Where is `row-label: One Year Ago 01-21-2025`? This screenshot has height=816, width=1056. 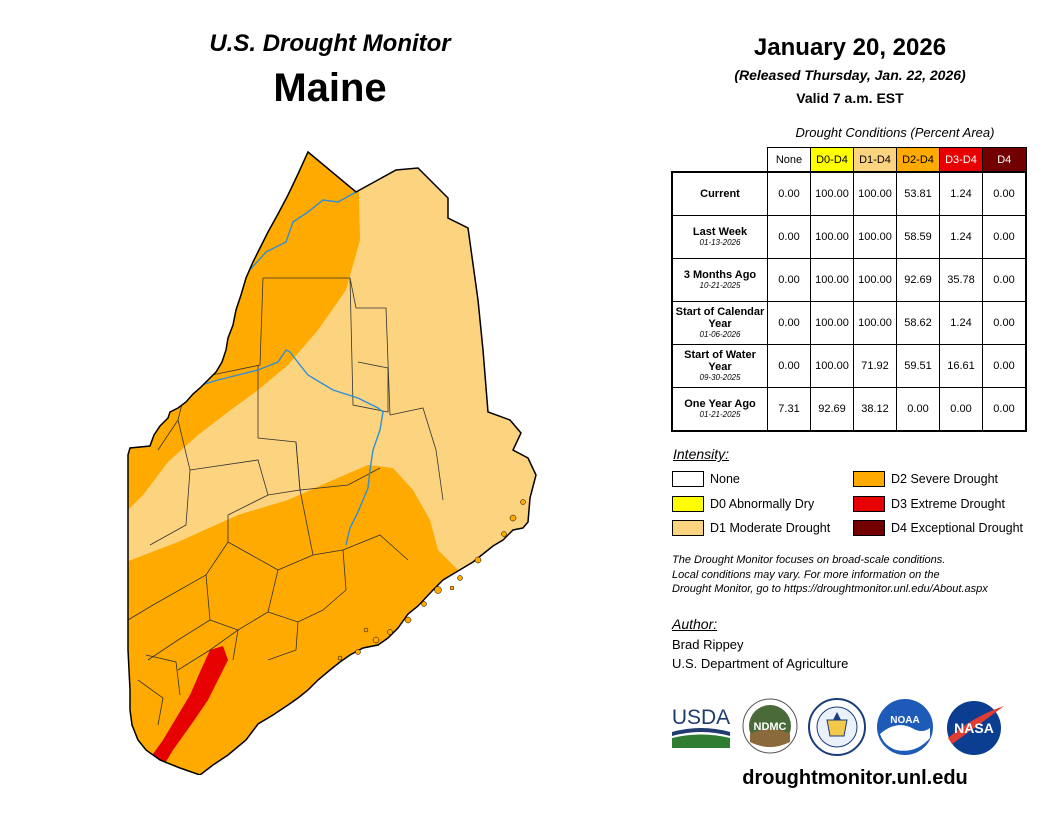
row-label: One Year Ago 01-21-2025 is located at coordinates (719, 409).